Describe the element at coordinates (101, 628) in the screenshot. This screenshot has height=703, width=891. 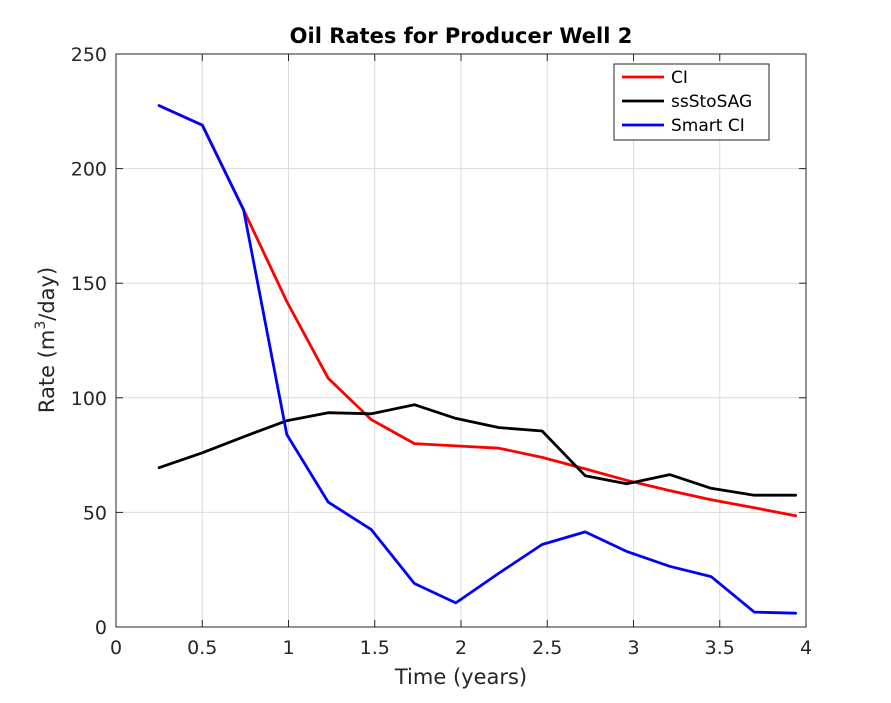
I see `y-tick-label: 0` at that location.